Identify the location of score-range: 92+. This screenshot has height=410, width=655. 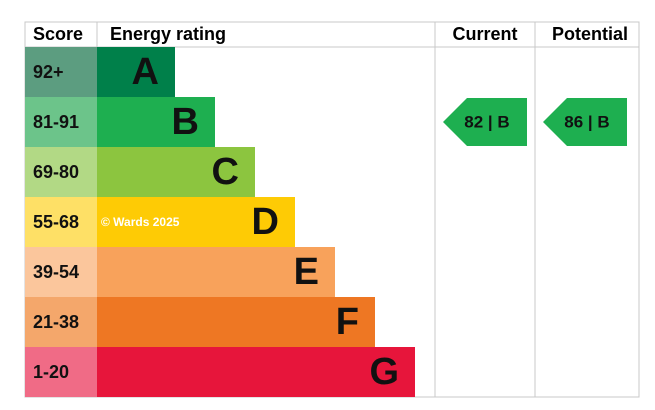
(48, 72).